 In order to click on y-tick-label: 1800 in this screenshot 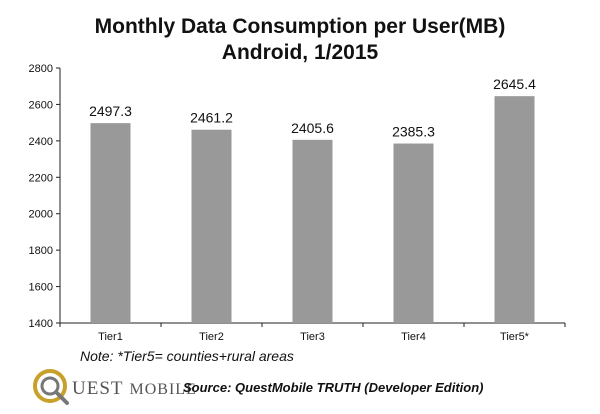, I will do `click(41, 251)`.